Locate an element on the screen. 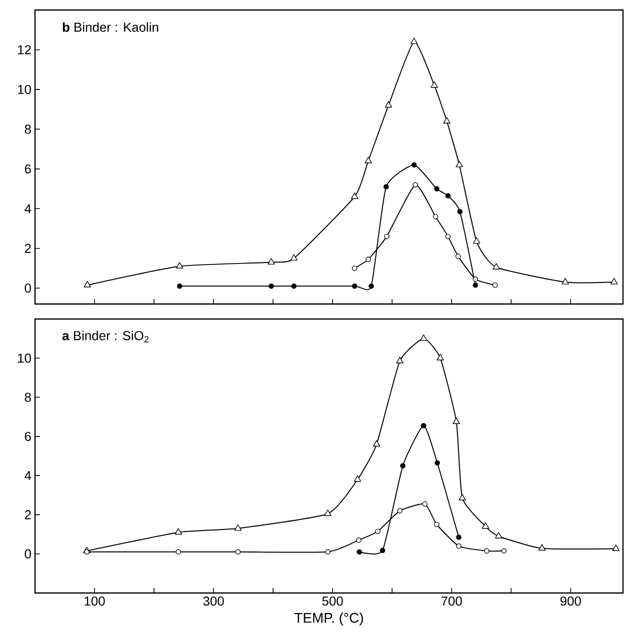 This screenshot has width=625, height=643. x-axis-title: TEMP. (°C) is located at coordinates (328, 619).